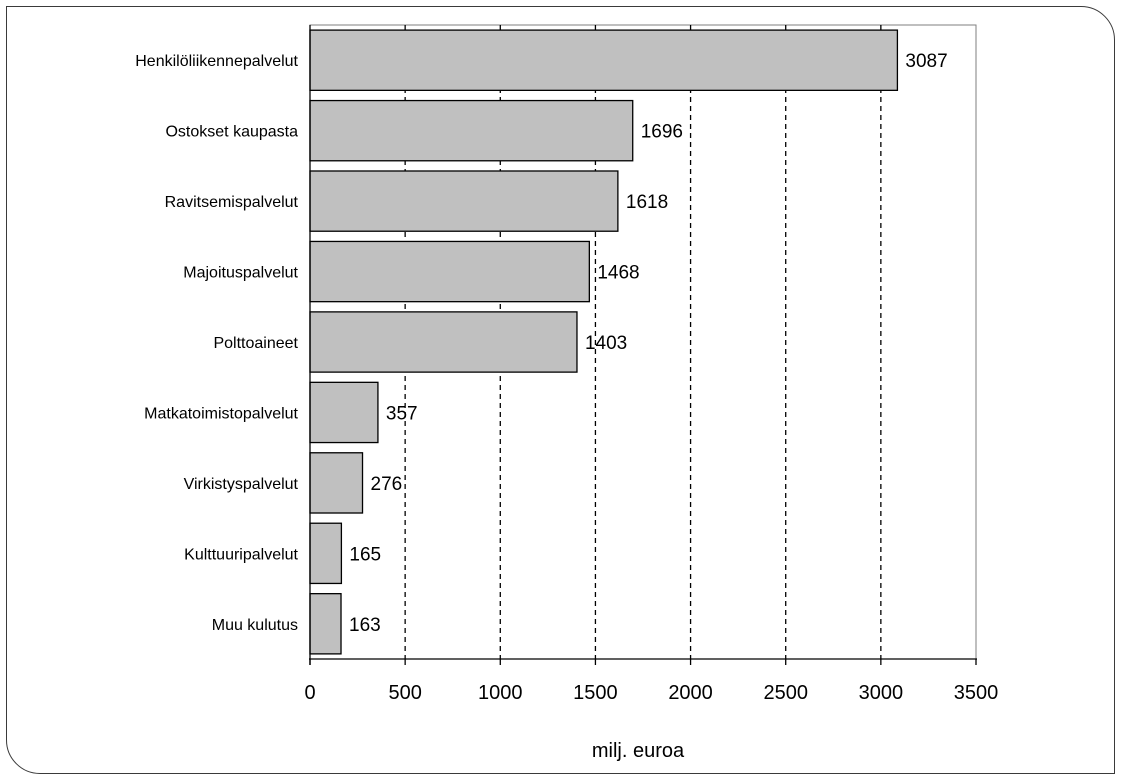  Describe the element at coordinates (976, 693) in the screenshot. I see `x-tick-label: 3500` at that location.